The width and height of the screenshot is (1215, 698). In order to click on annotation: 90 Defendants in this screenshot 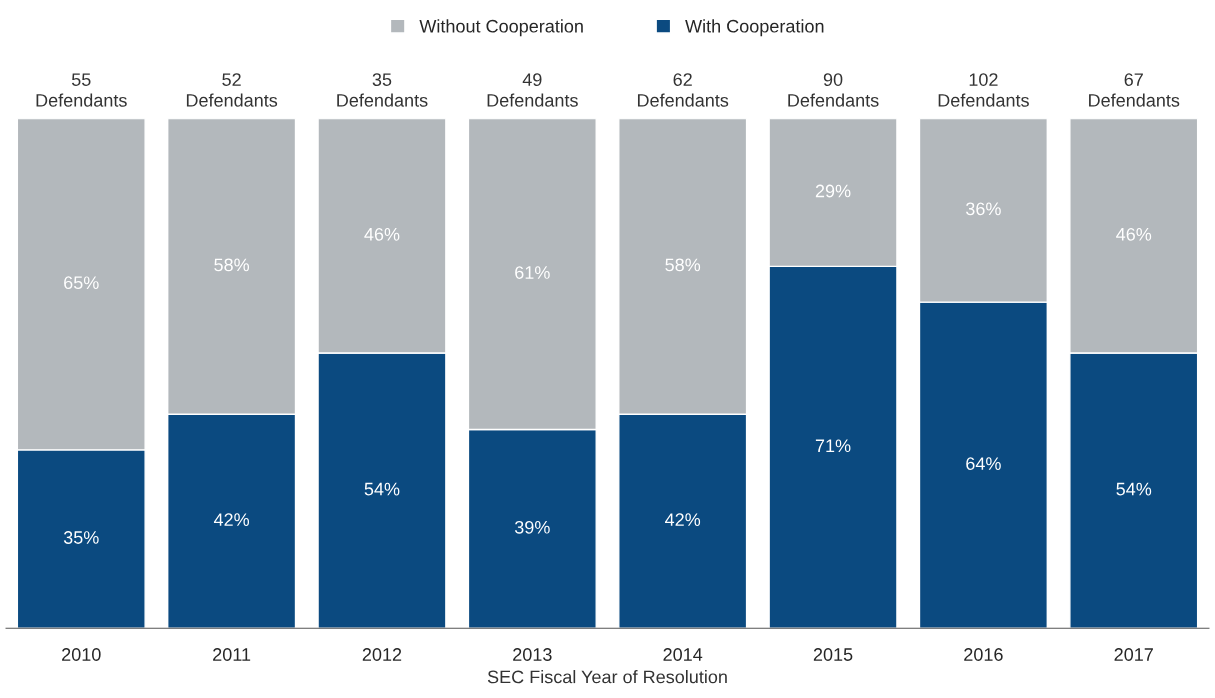, I will do `click(833, 90)`.